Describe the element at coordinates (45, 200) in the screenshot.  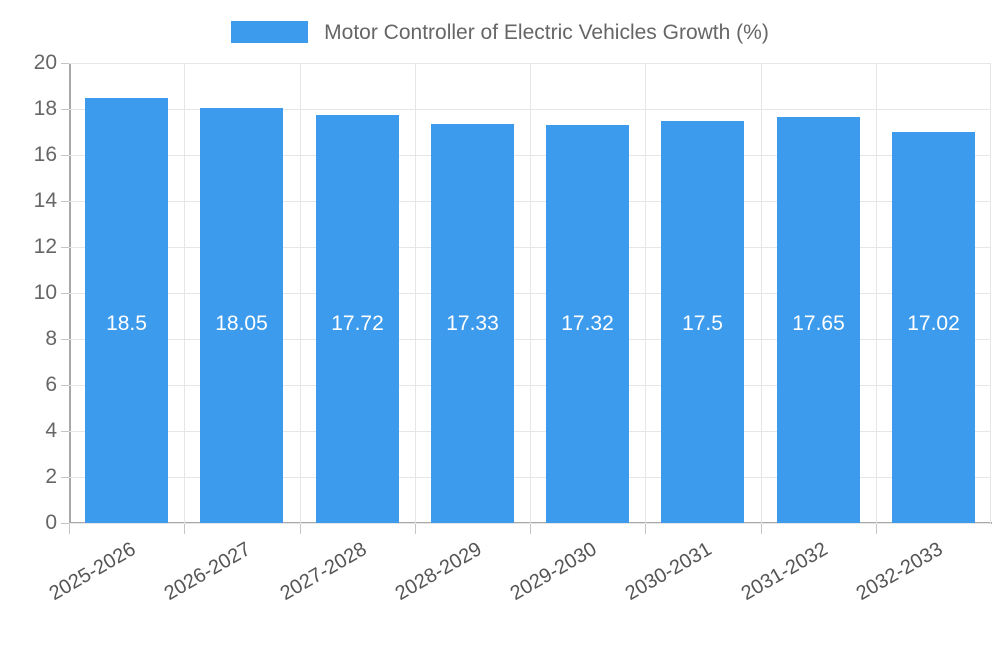
I see `y-axis-tick-label: 14` at that location.